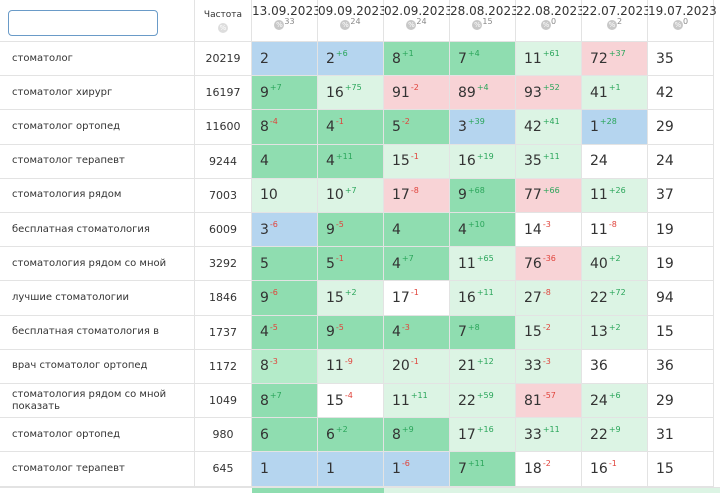  I want to click on position-cell: 1, so click(351, 469).